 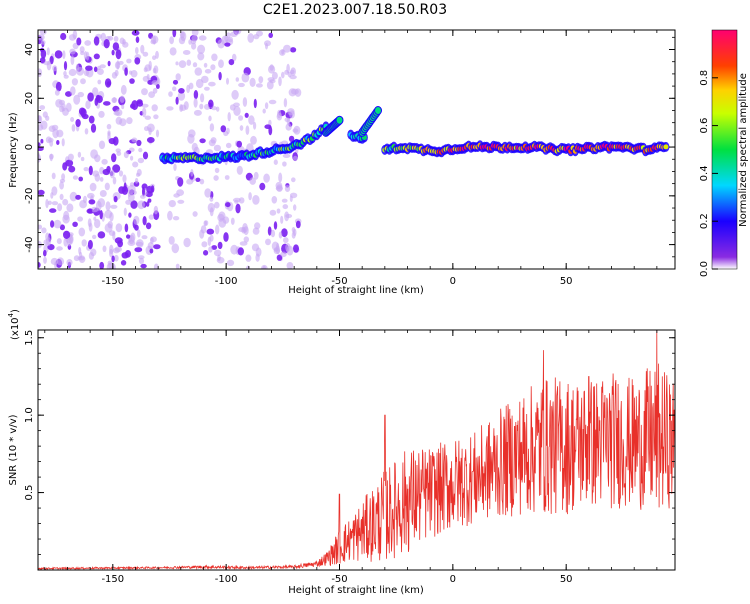 What do you see at coordinates (29, 49) in the screenshot?
I see `y-tick-label: 40` at bounding box center [29, 49].